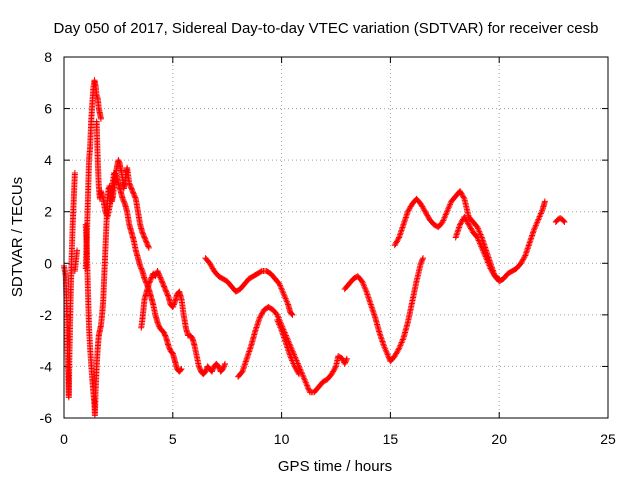  Describe the element at coordinates (282, 439) in the screenshot. I see `x-tick-label: 10` at that location.